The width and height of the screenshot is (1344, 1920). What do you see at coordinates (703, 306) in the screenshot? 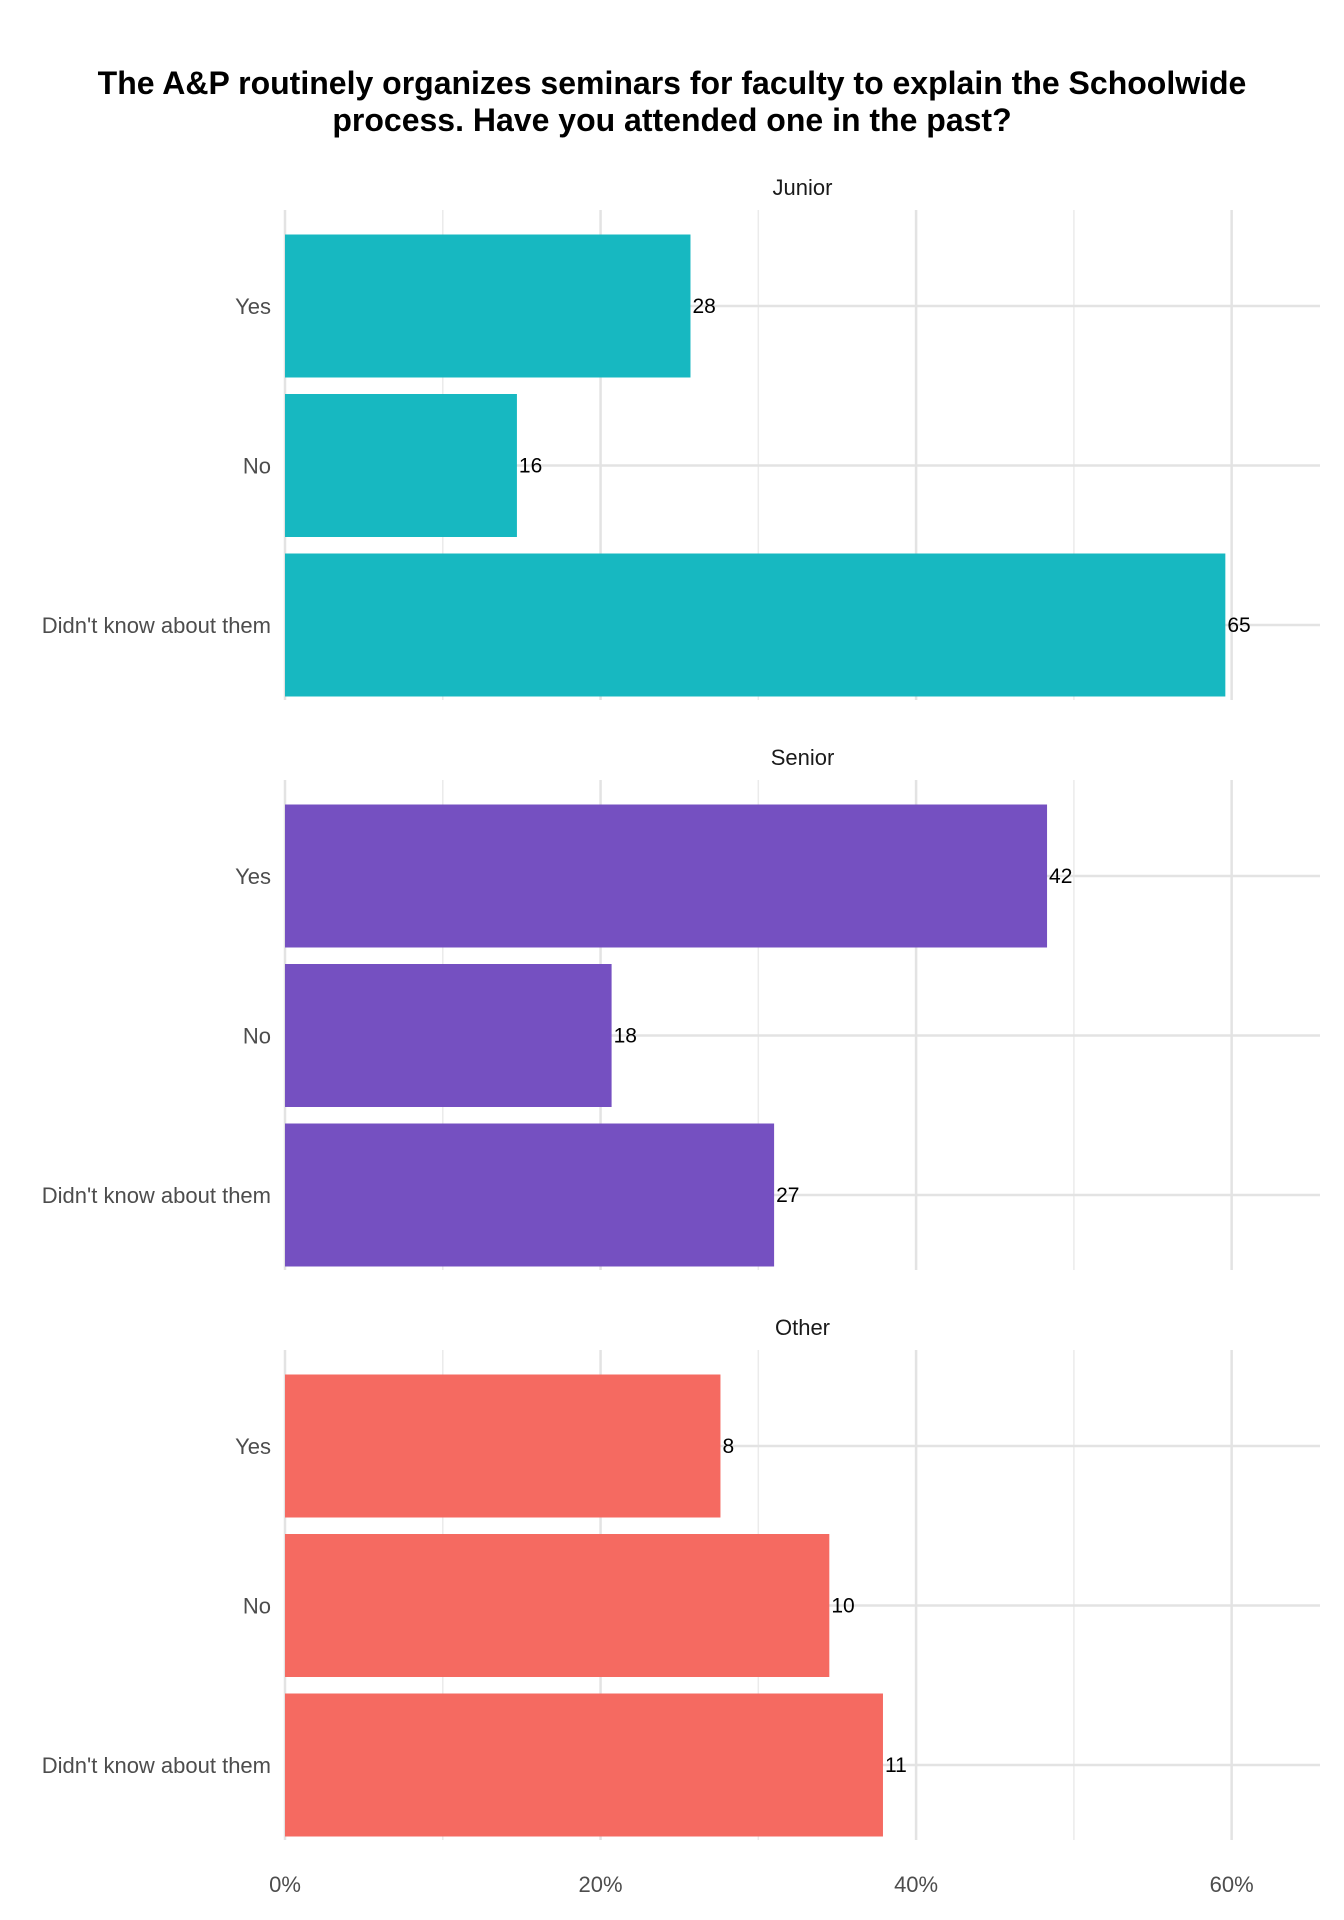
I see `bar-value-label: 28` at bounding box center [703, 306].